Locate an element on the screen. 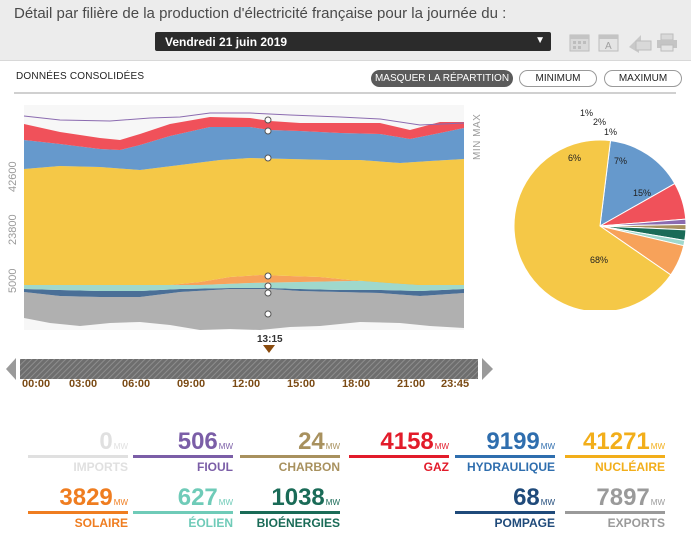 This screenshot has width=691, height=541. minimum-button: MINIMUM is located at coordinates (558, 78).